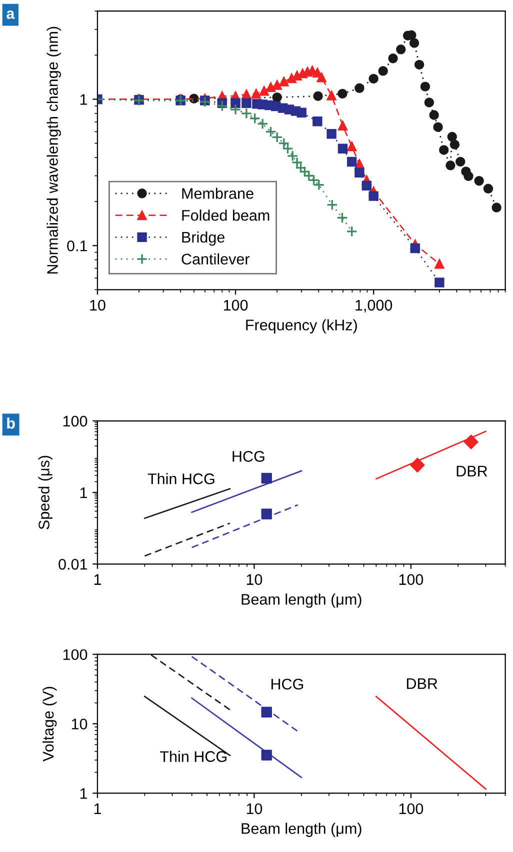 The image size is (513, 852). What do you see at coordinates (11, 423) in the screenshot?
I see `text: b` at bounding box center [11, 423].